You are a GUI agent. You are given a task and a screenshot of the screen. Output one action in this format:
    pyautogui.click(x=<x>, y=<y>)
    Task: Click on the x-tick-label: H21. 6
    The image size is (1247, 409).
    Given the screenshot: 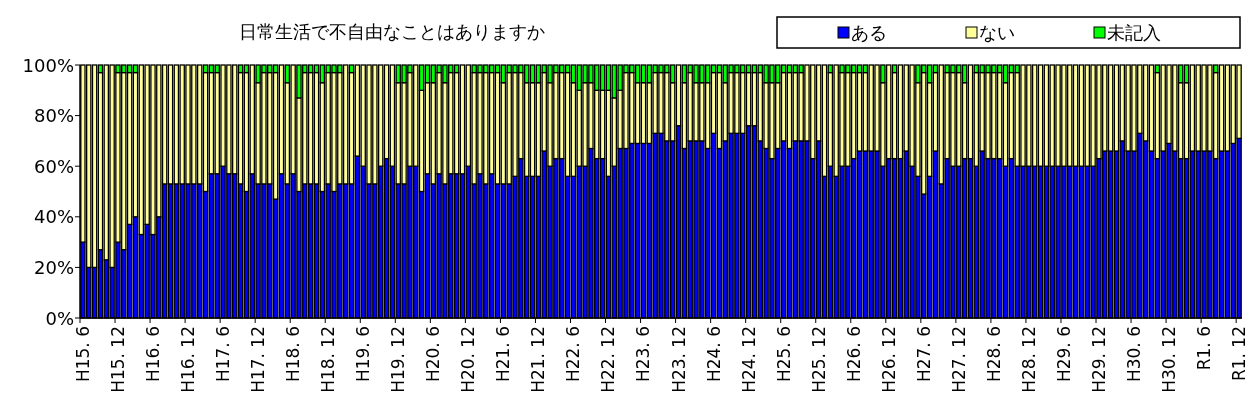 What is the action you would take?
    pyautogui.click(x=503, y=354)
    